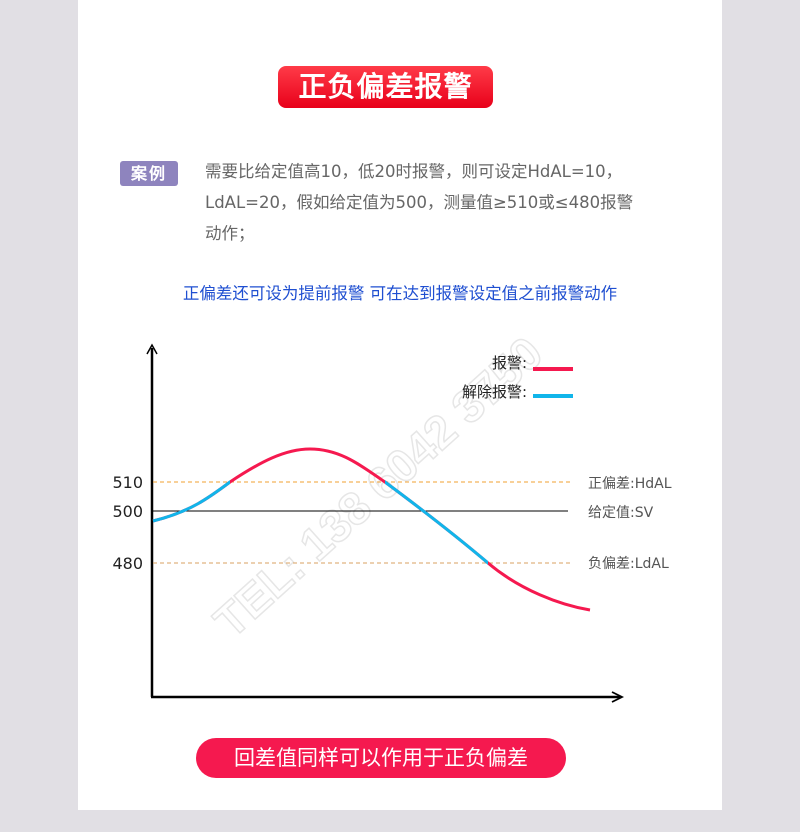  I want to click on legend-release-label: 解除报警:, so click(494, 392).